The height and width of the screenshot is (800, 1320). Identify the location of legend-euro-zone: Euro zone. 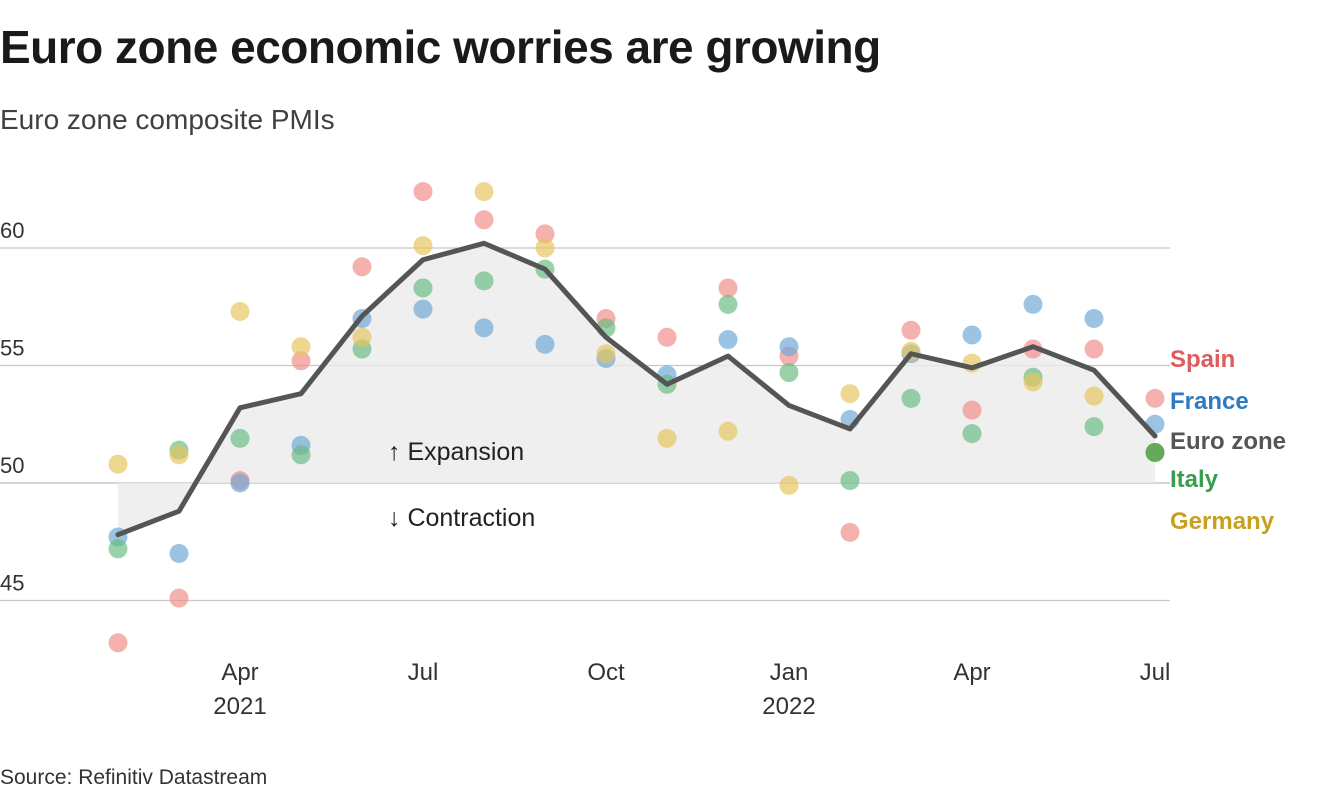
(1228, 441).